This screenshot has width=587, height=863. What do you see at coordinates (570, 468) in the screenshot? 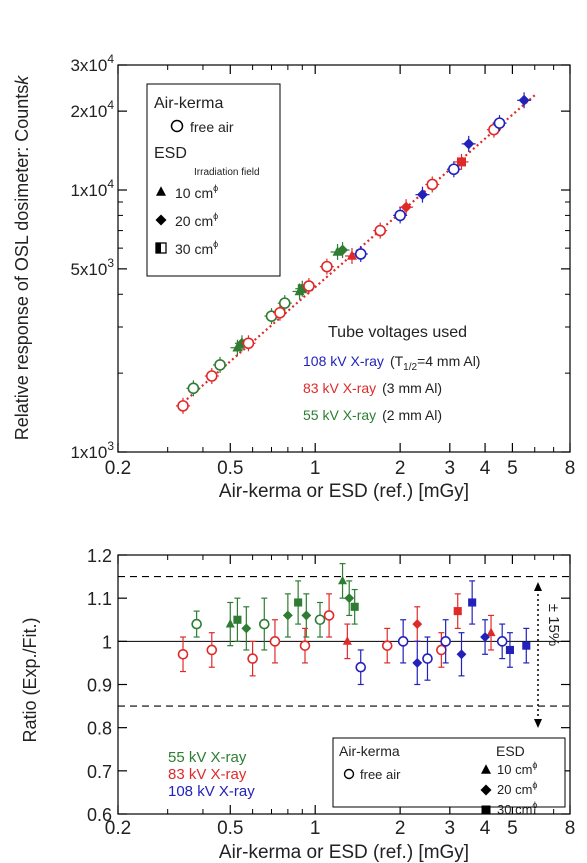
I see `top-x-tick-label: 8` at bounding box center [570, 468].